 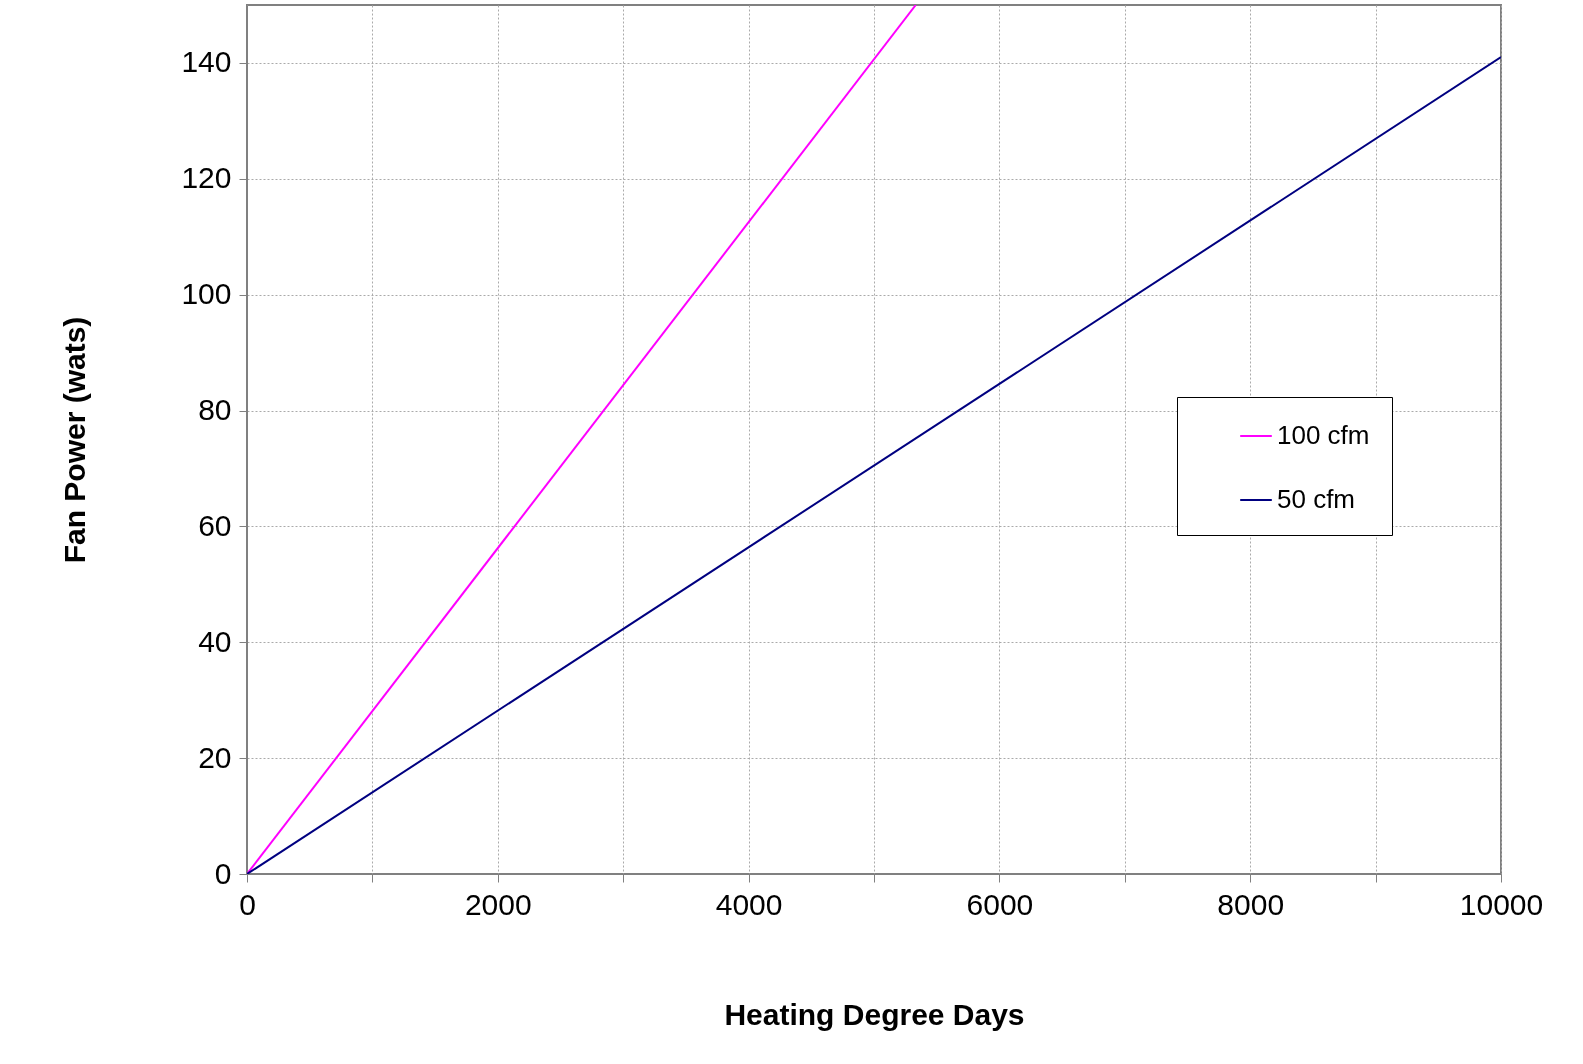 I want to click on x-tick-label: 4000, so click(x=749, y=904).